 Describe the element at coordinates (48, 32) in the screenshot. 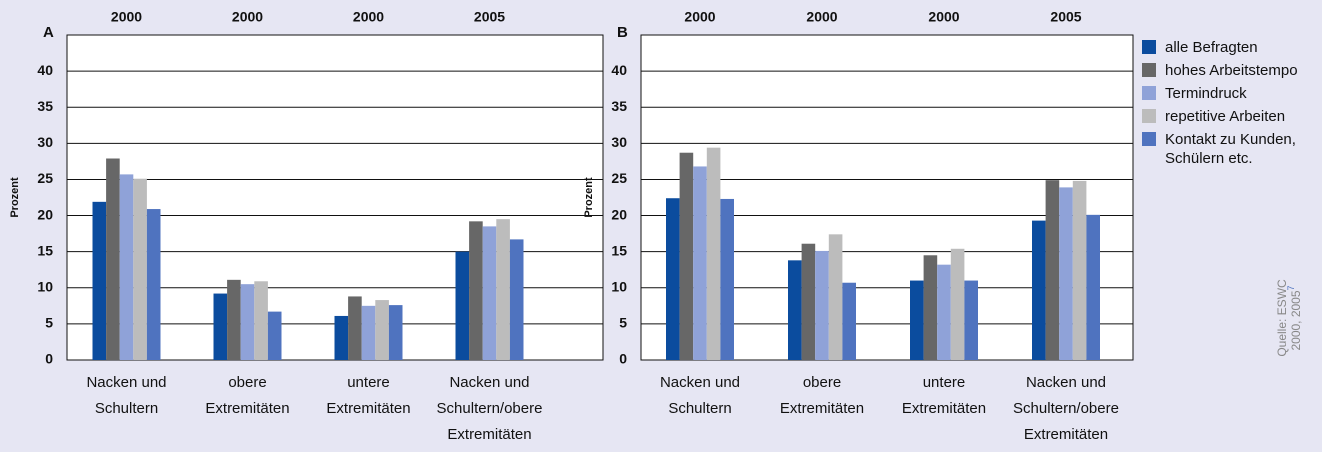

I see `panel-label: A` at that location.